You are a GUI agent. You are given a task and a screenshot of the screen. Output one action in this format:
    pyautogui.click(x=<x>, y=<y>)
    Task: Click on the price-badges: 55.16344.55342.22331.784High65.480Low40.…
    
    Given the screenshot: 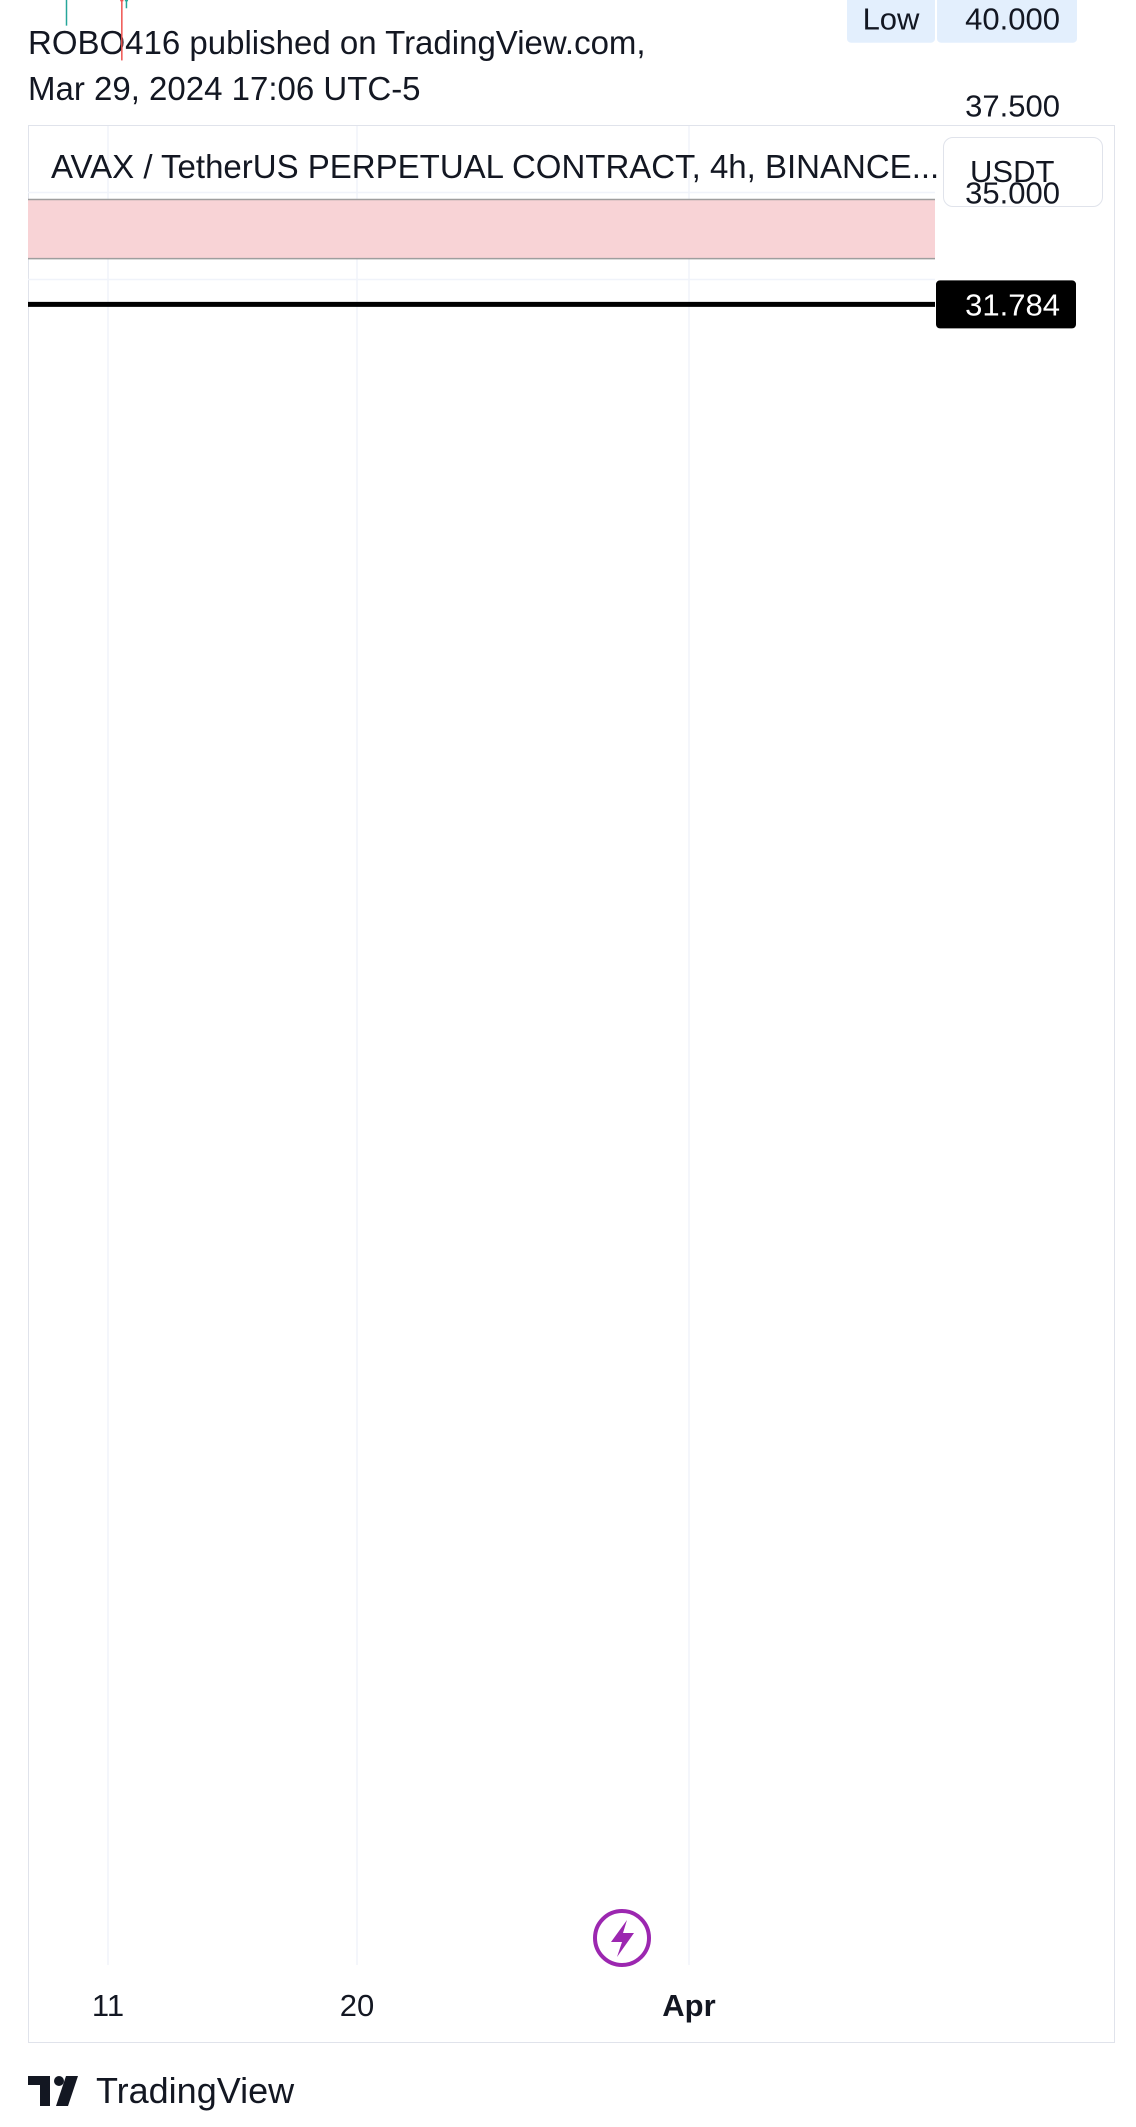 What is the action you would take?
    pyautogui.click(x=962, y=164)
    